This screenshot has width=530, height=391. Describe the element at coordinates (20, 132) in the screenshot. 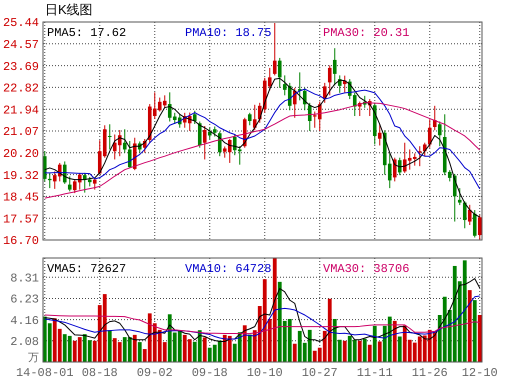

I see `y-tick-label: 21.07` at that location.